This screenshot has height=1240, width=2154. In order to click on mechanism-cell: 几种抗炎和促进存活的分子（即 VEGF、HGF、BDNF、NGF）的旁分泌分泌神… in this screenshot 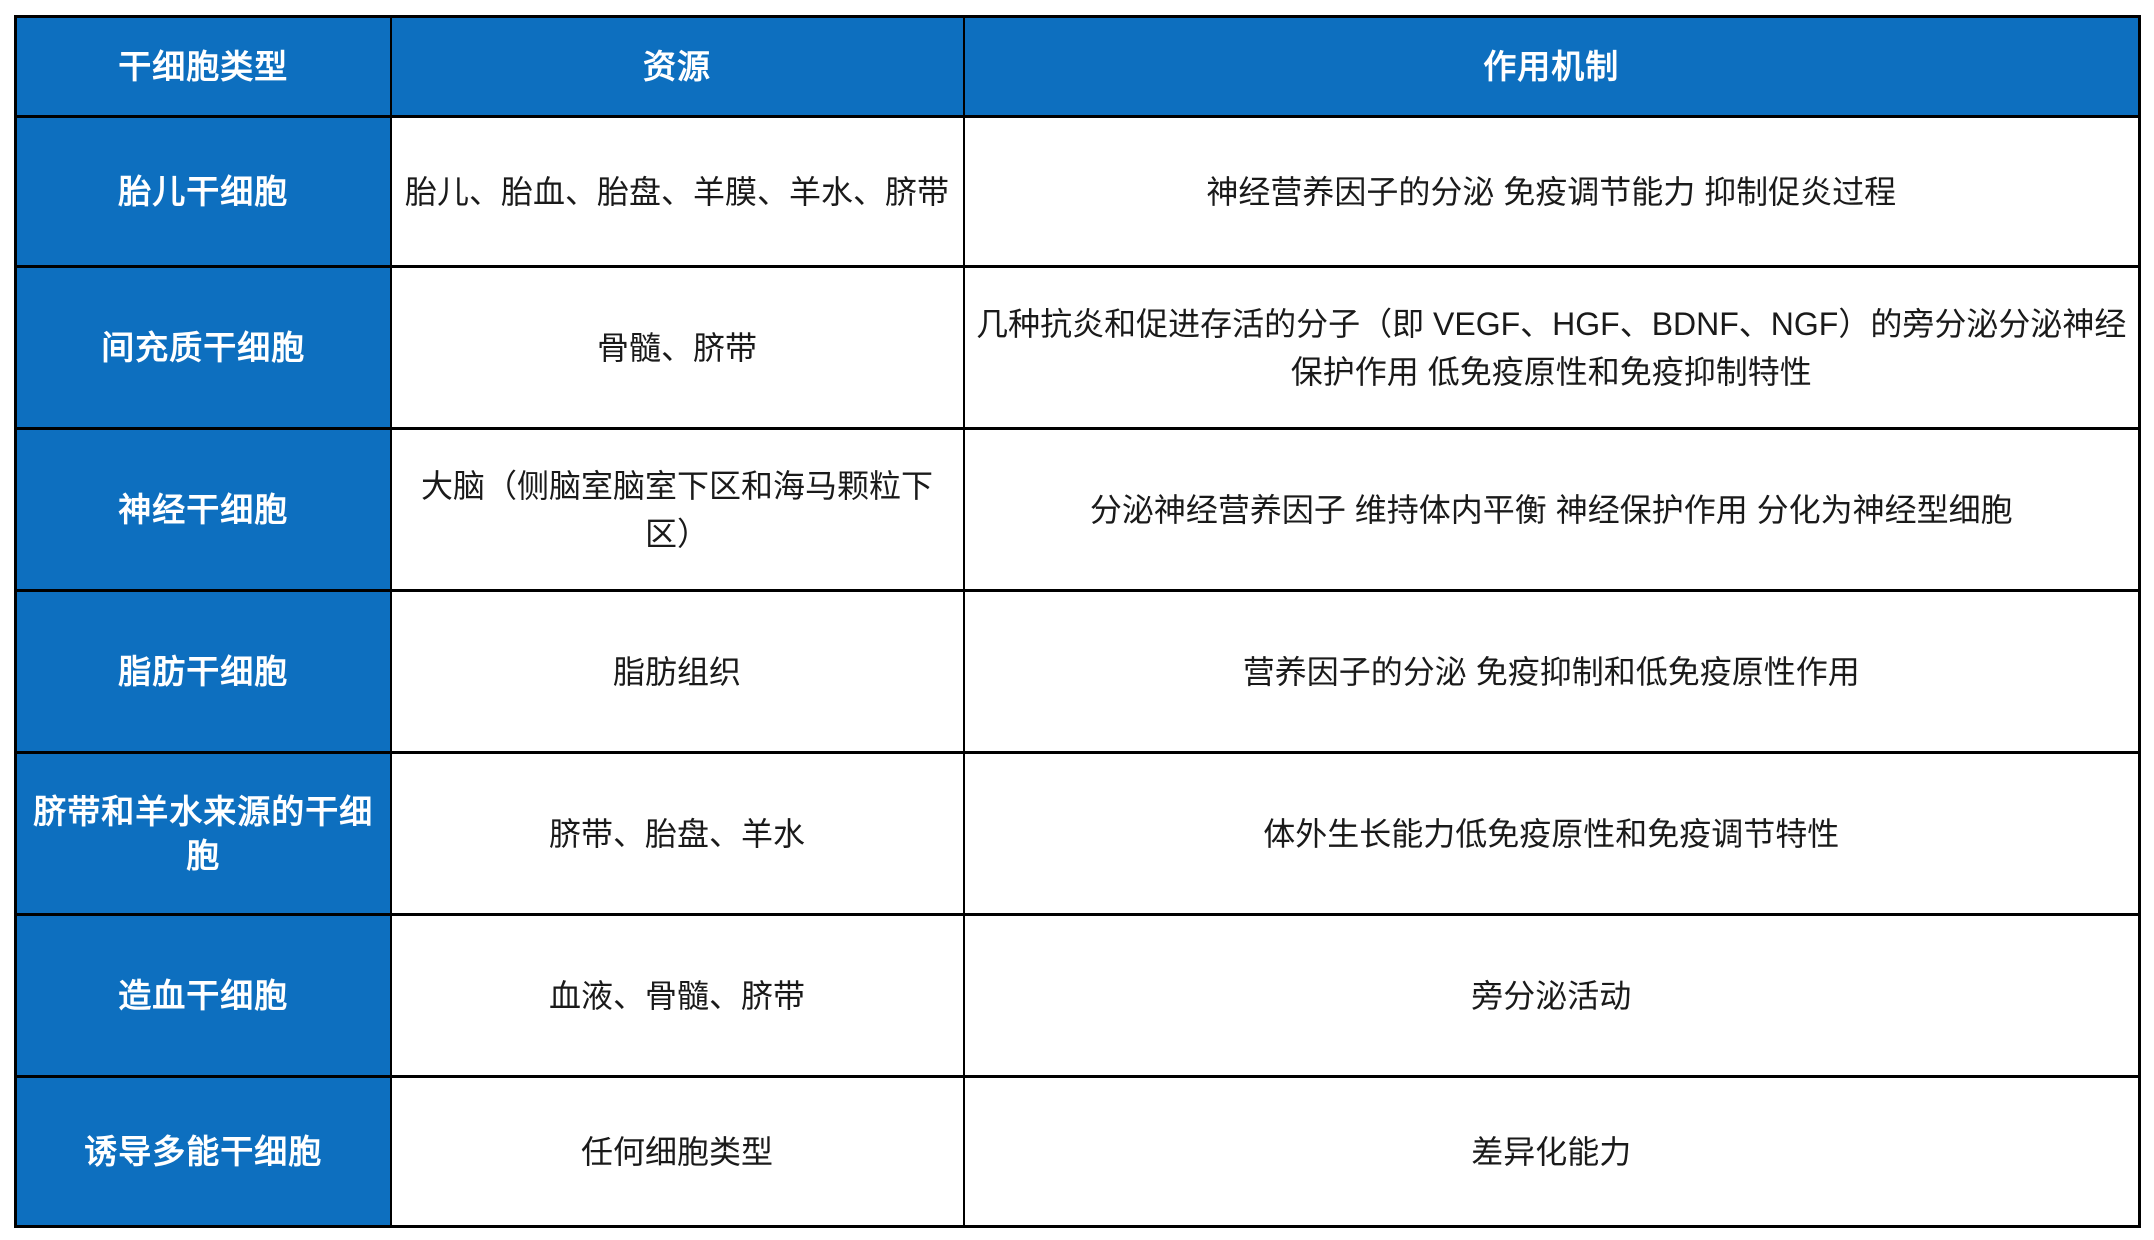, I will do `click(1551, 347)`.